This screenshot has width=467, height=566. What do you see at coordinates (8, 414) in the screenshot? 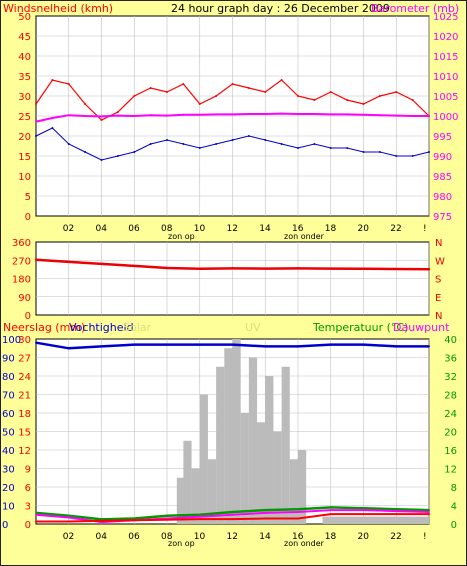
I see `y-tick-label: 60` at bounding box center [8, 414].